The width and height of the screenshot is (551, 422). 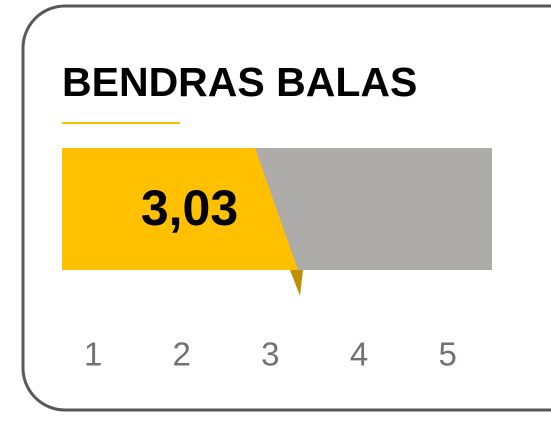 What do you see at coordinates (239, 82) in the screenshot?
I see `chart-title: BENDRAS BALAS` at bounding box center [239, 82].